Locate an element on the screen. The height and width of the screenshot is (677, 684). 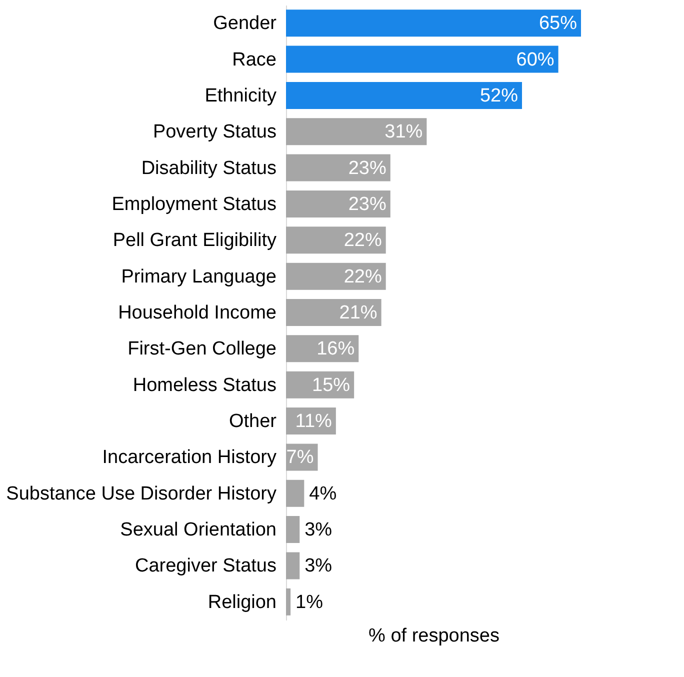
x-axis-title: % of responses is located at coordinates (434, 636).